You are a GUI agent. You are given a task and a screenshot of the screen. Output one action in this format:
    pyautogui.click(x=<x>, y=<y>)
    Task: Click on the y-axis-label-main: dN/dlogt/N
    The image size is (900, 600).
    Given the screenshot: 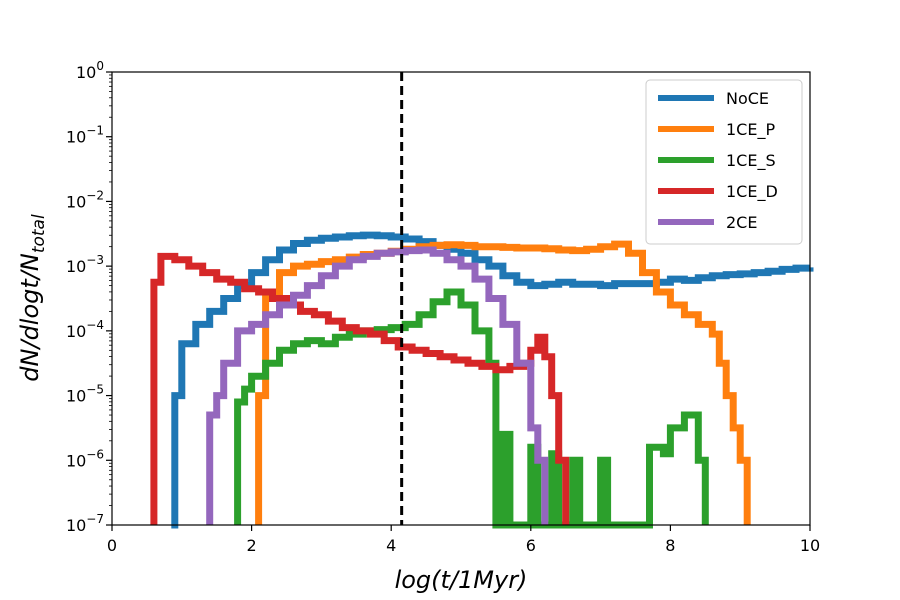 What is the action you would take?
    pyautogui.click(x=30, y=317)
    